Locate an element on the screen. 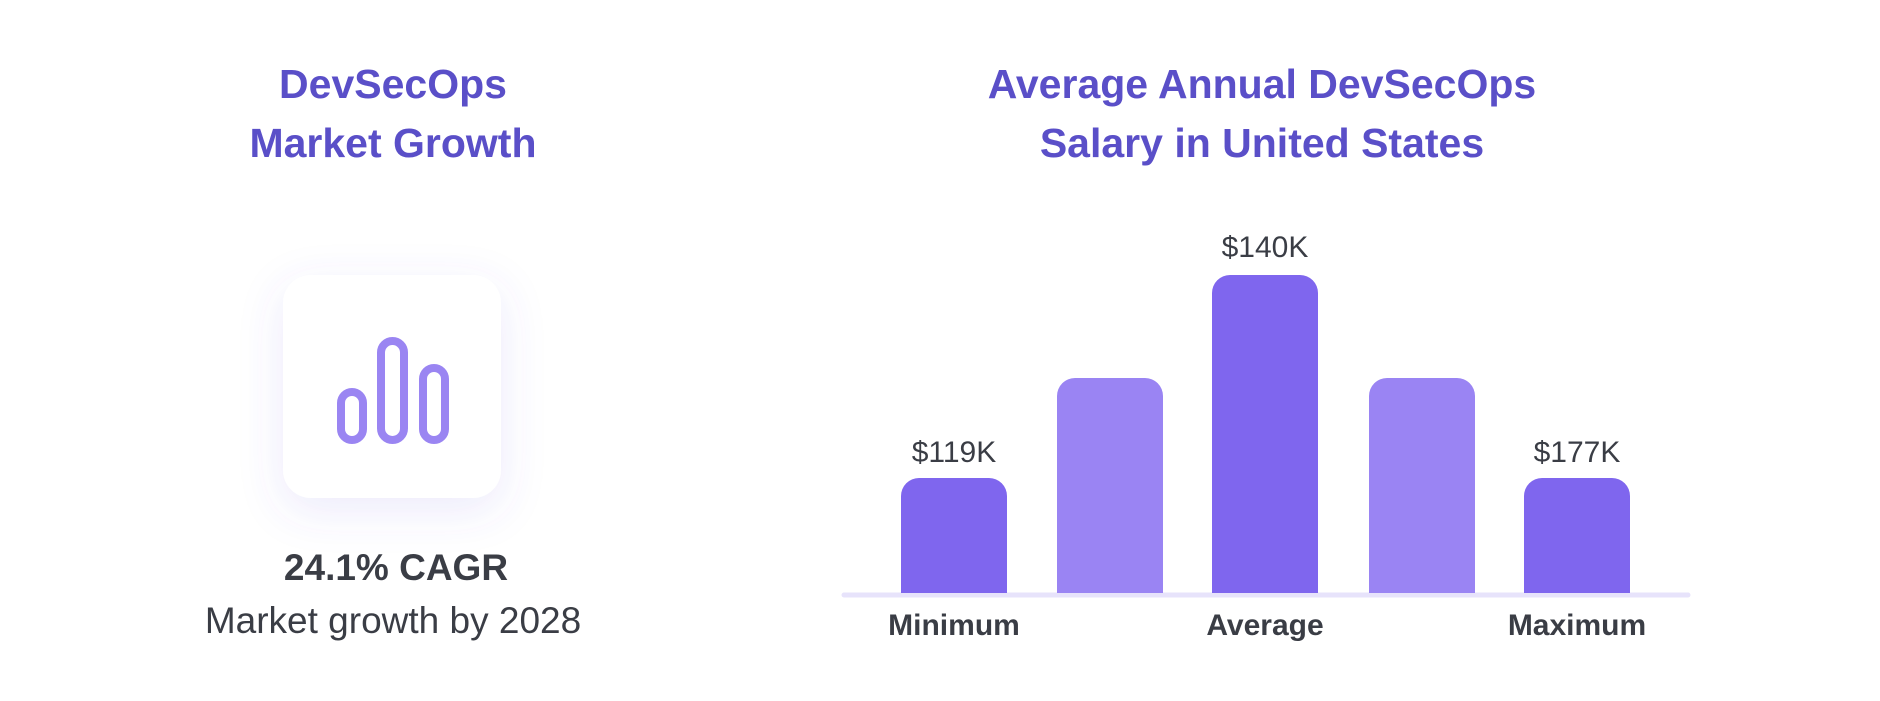  amount-label: $177K is located at coordinates (1577, 452).